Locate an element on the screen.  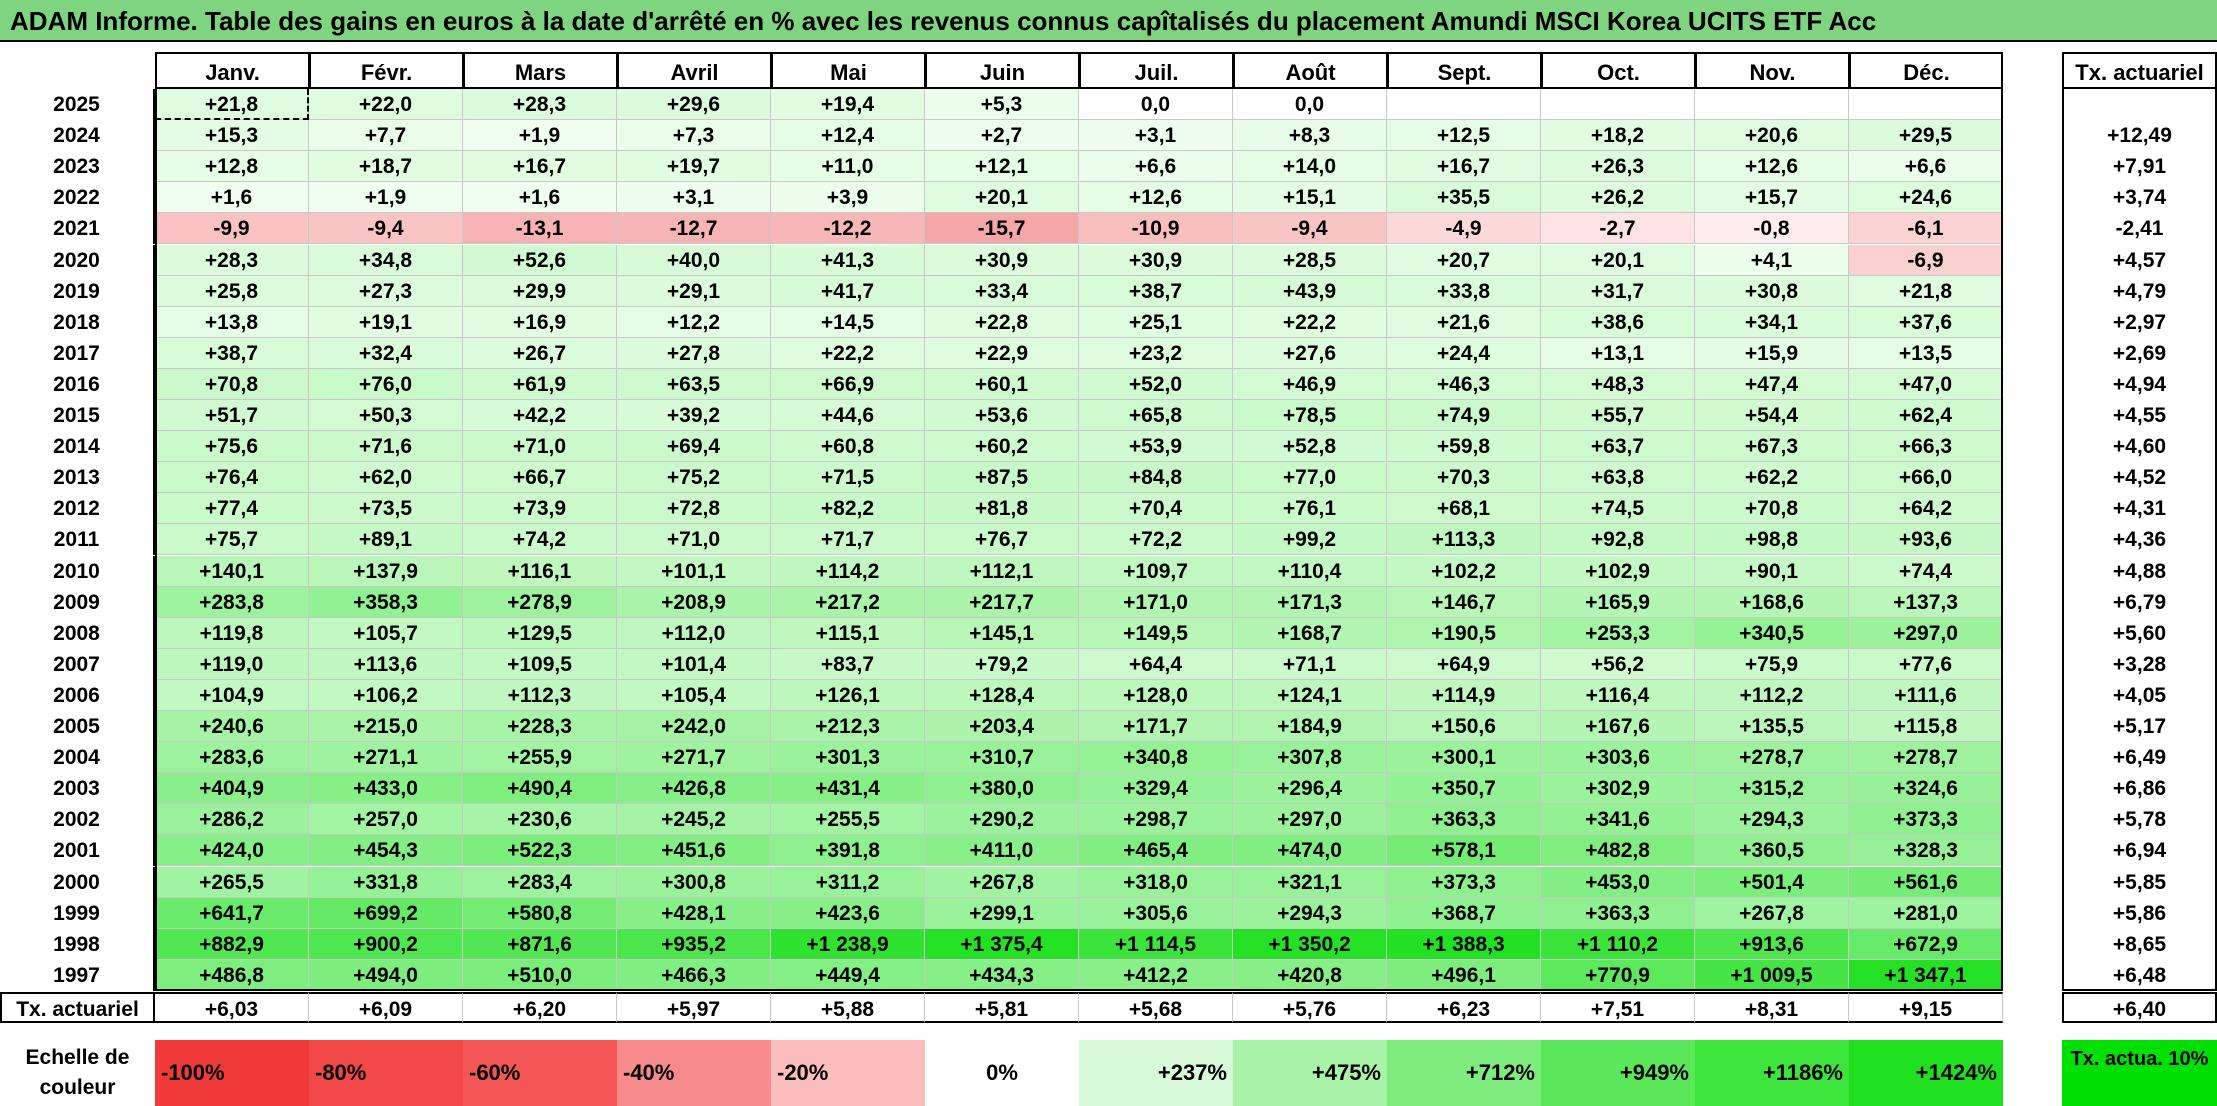
table-cell: +114,9 is located at coordinates (1464, 695).